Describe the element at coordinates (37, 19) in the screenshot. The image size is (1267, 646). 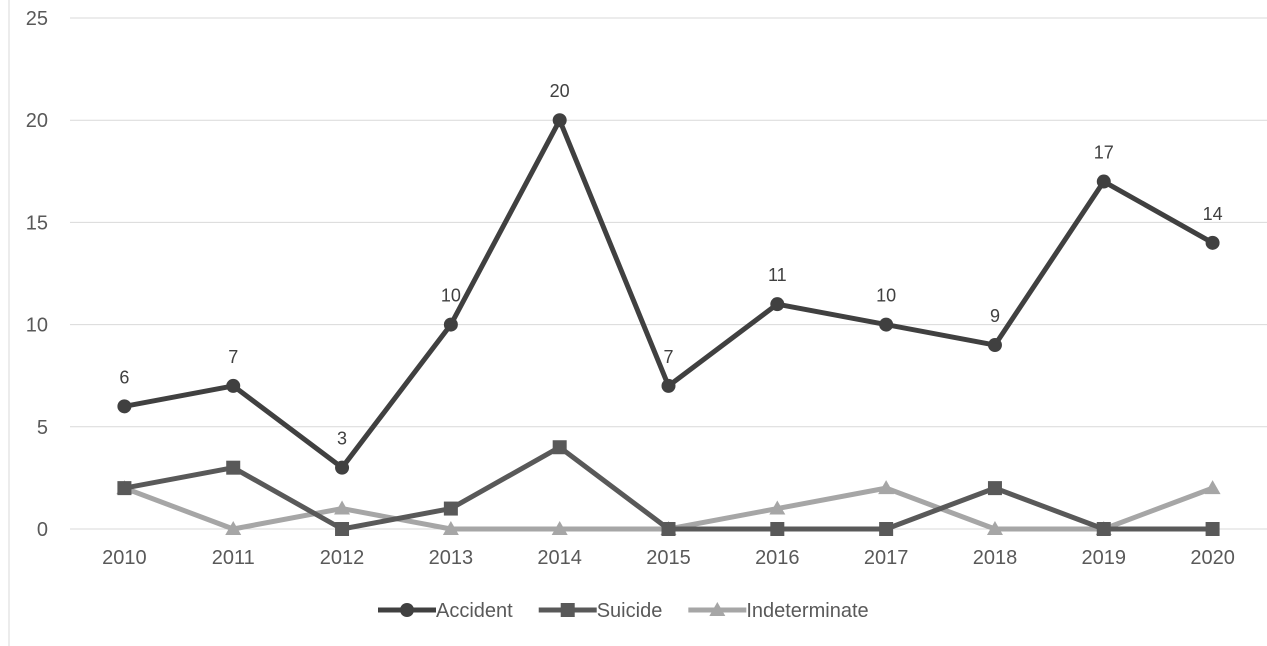
I see `y-tick-label: 25` at that location.